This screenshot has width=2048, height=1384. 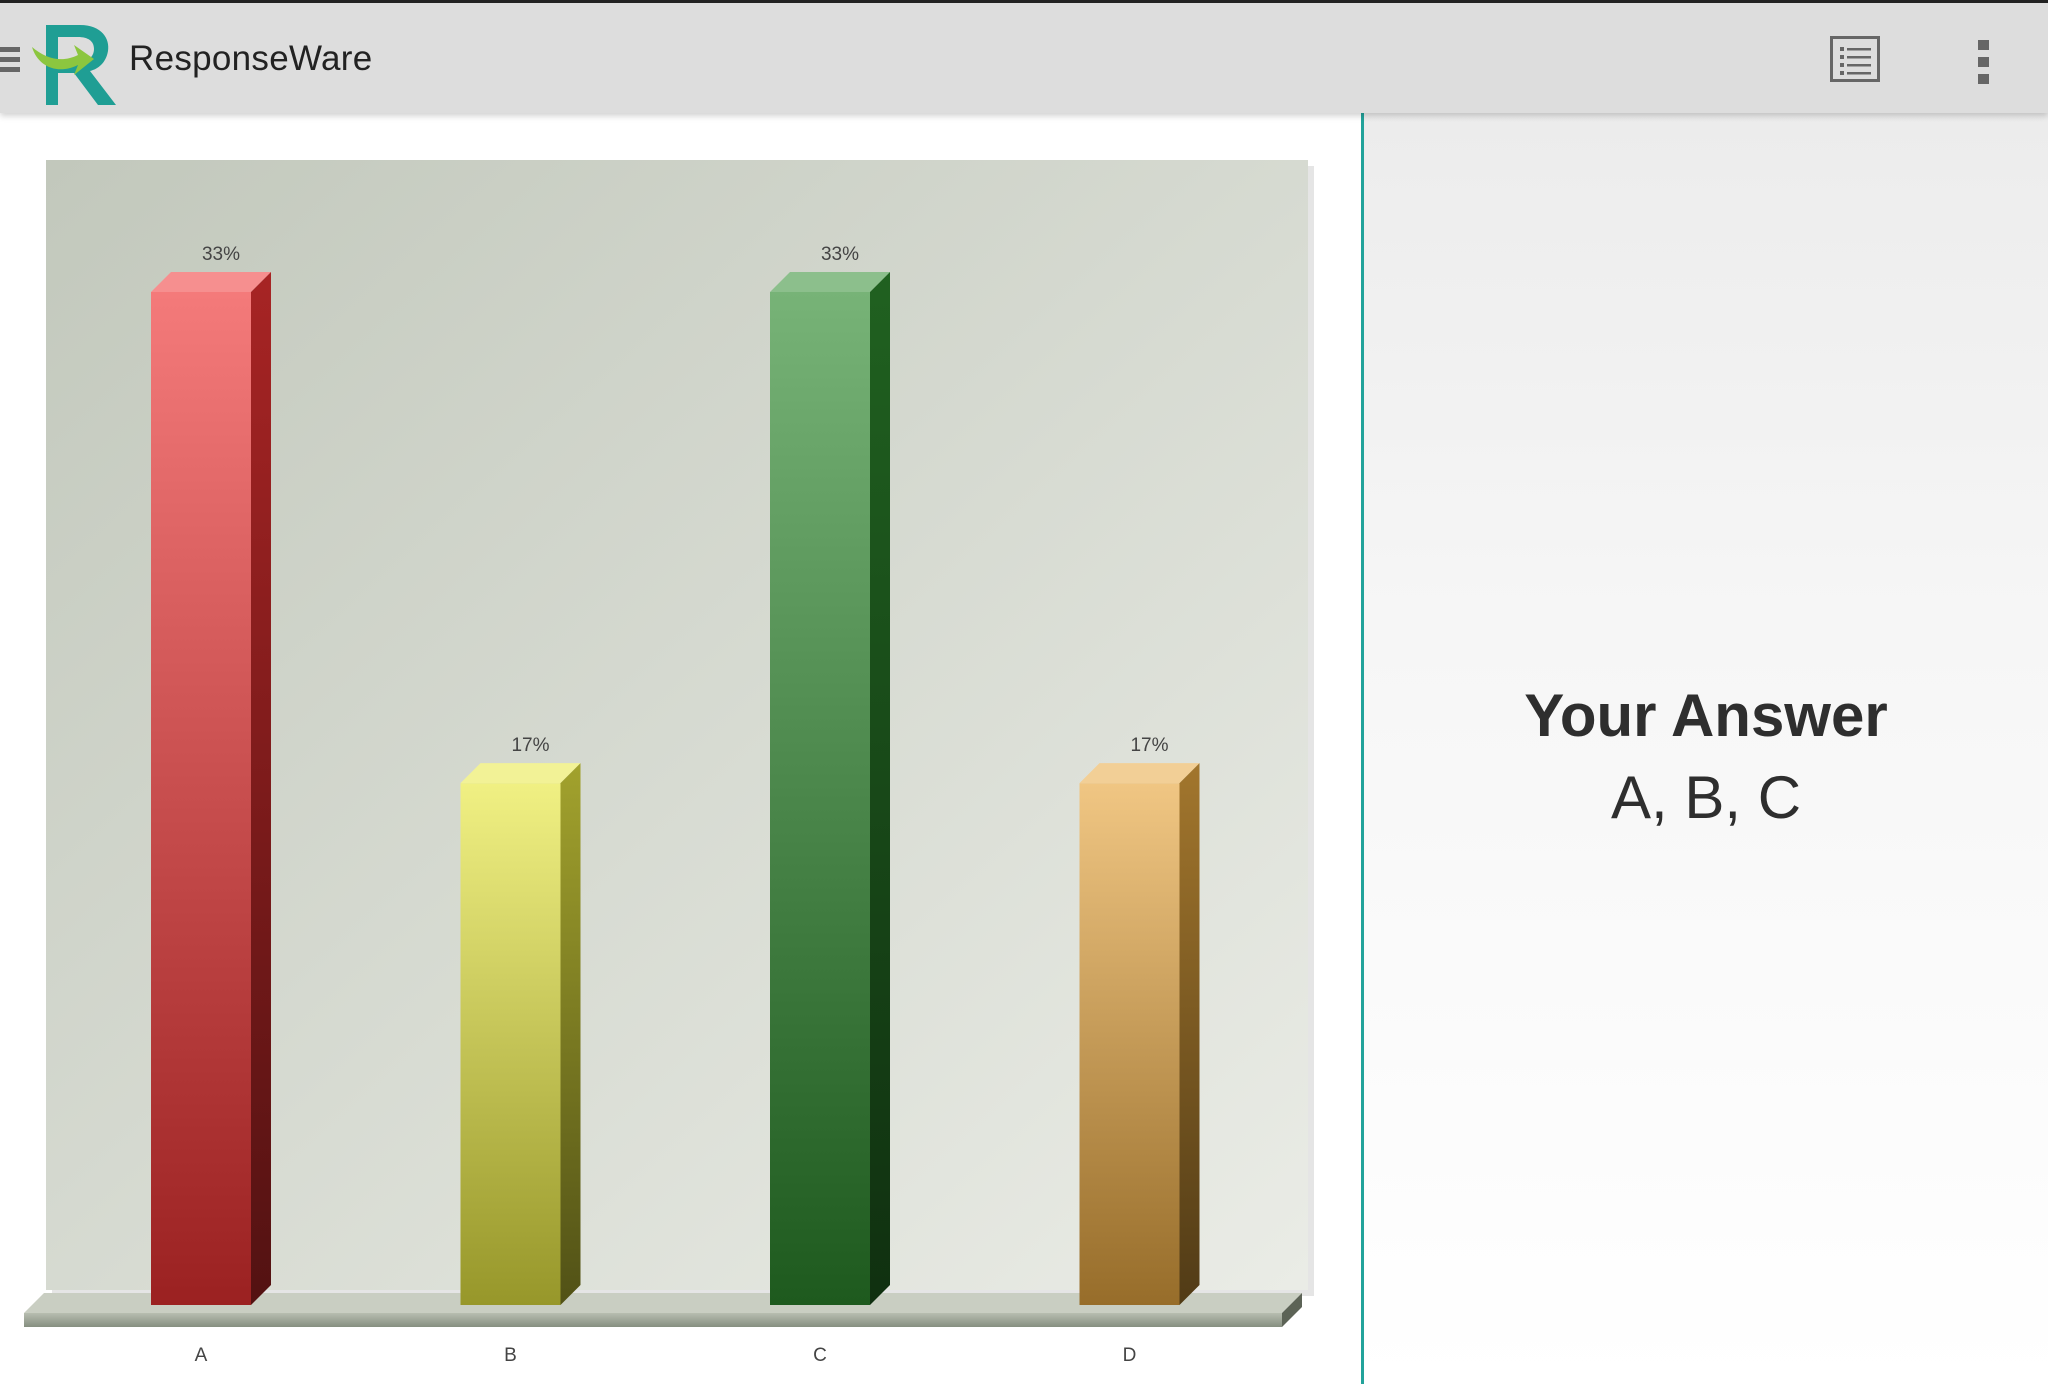 I want to click on chart-floor-top, so click(x=663, y=1303).